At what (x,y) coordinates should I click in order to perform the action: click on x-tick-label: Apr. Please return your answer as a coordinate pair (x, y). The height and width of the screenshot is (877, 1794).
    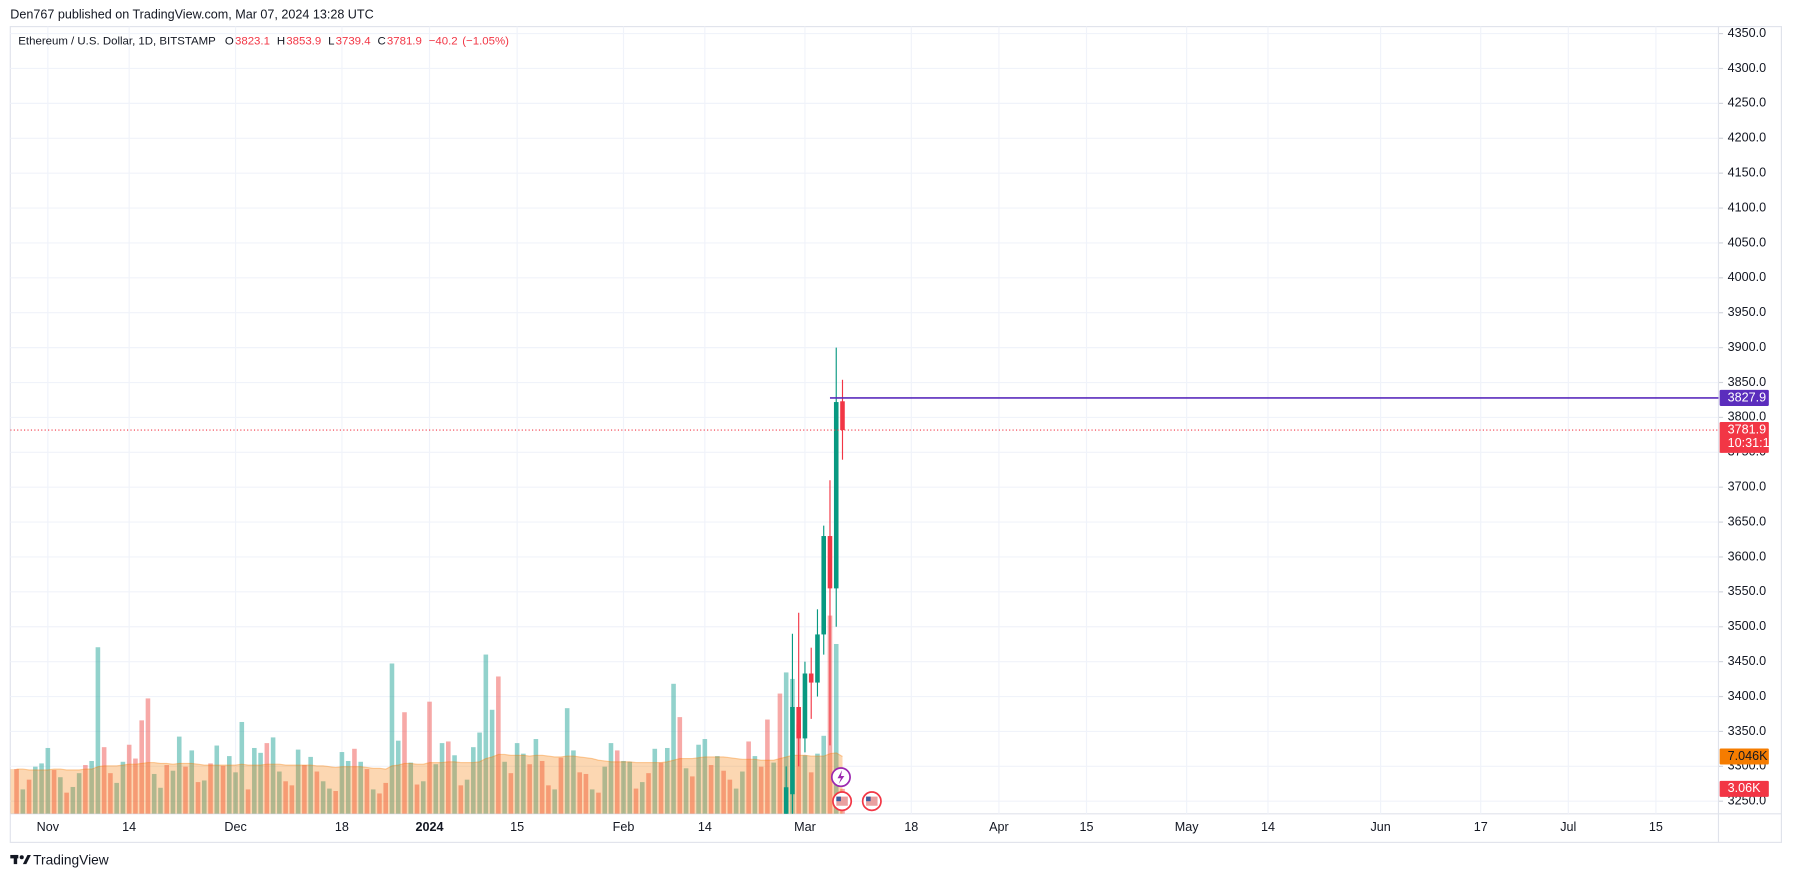
    Looking at the image, I should click on (999, 827).